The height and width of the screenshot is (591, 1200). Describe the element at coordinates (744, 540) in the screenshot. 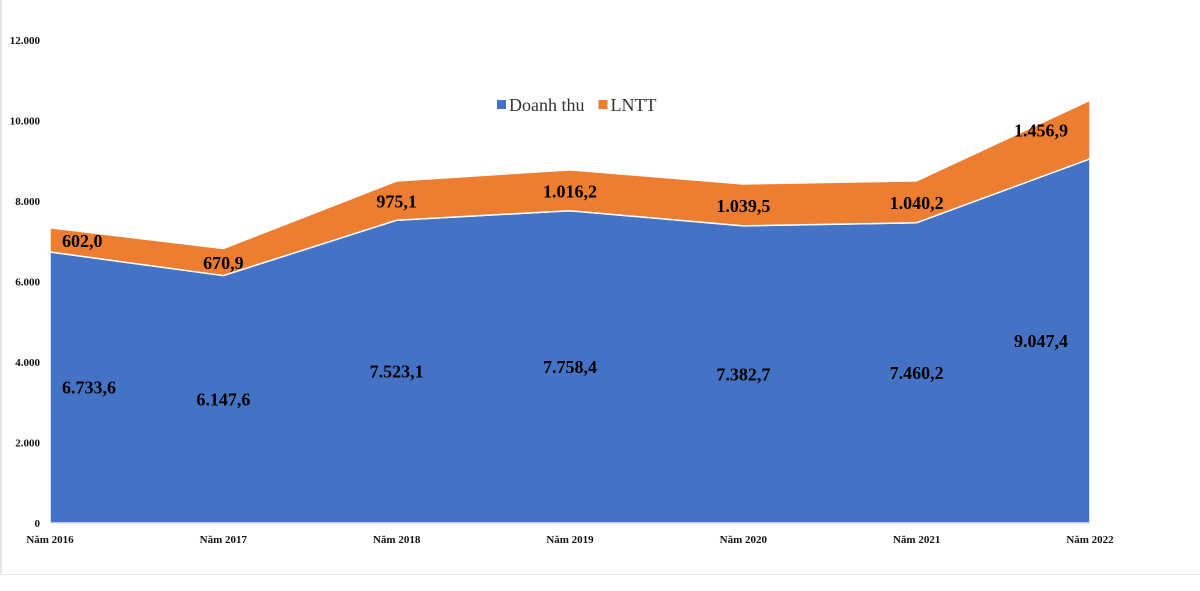

I see `x-tick-label: Năm 2020` at that location.